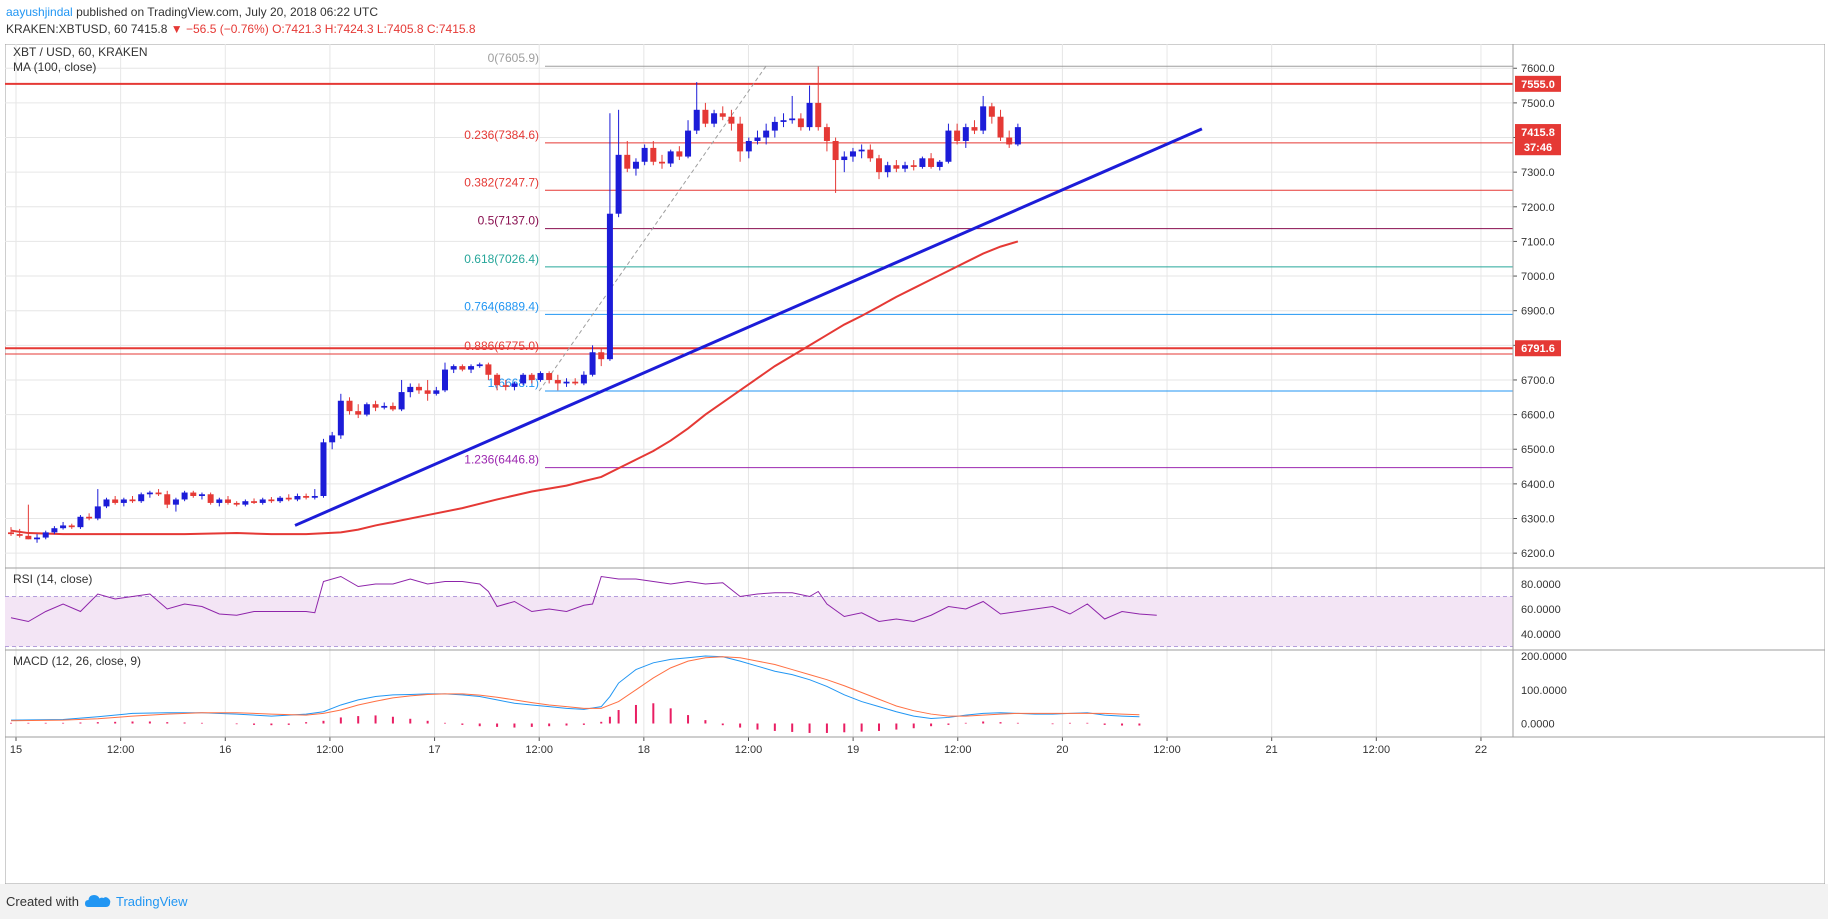 The height and width of the screenshot is (919, 1828). What do you see at coordinates (1538, 416) in the screenshot?
I see `y-tick-label: 6600.0` at bounding box center [1538, 416].